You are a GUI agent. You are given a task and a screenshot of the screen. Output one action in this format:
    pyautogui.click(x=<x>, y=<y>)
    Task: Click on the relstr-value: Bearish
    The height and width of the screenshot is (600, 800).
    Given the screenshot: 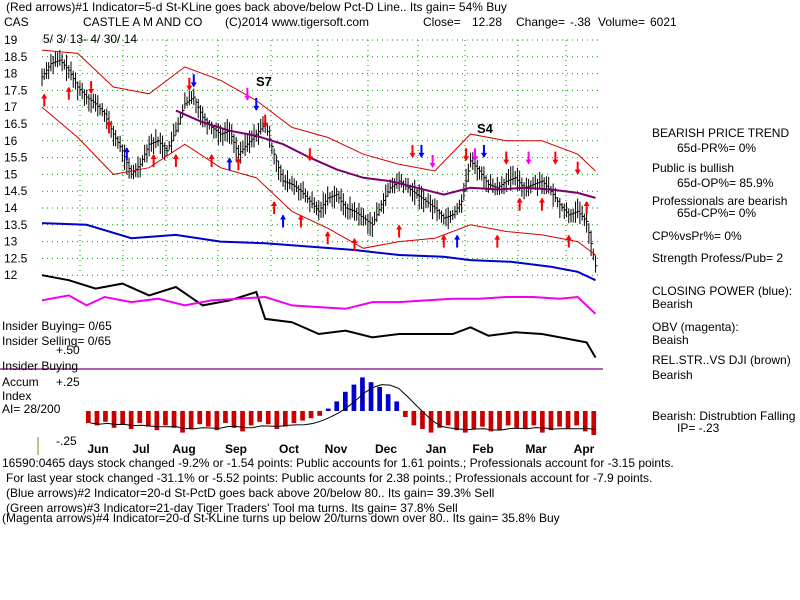 What is the action you would take?
    pyautogui.click(x=672, y=375)
    